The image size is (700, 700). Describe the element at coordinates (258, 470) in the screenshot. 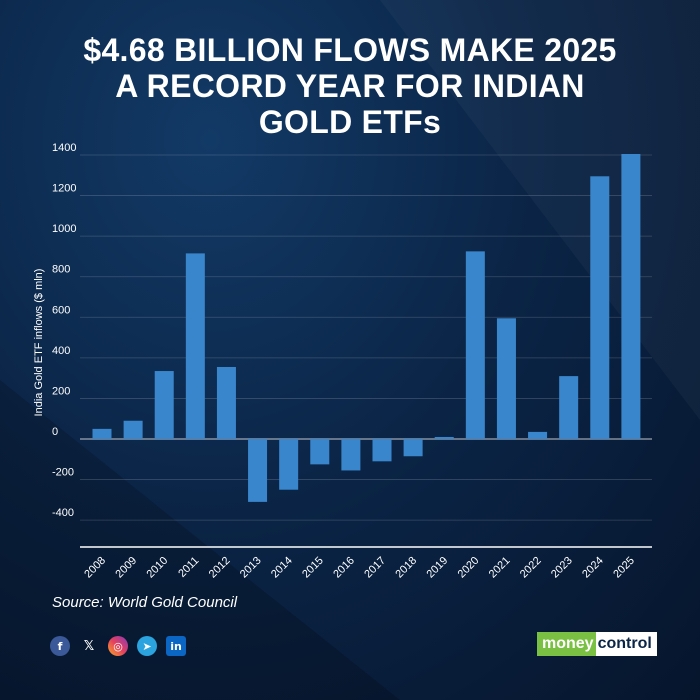

I see `bar-2013` at that location.